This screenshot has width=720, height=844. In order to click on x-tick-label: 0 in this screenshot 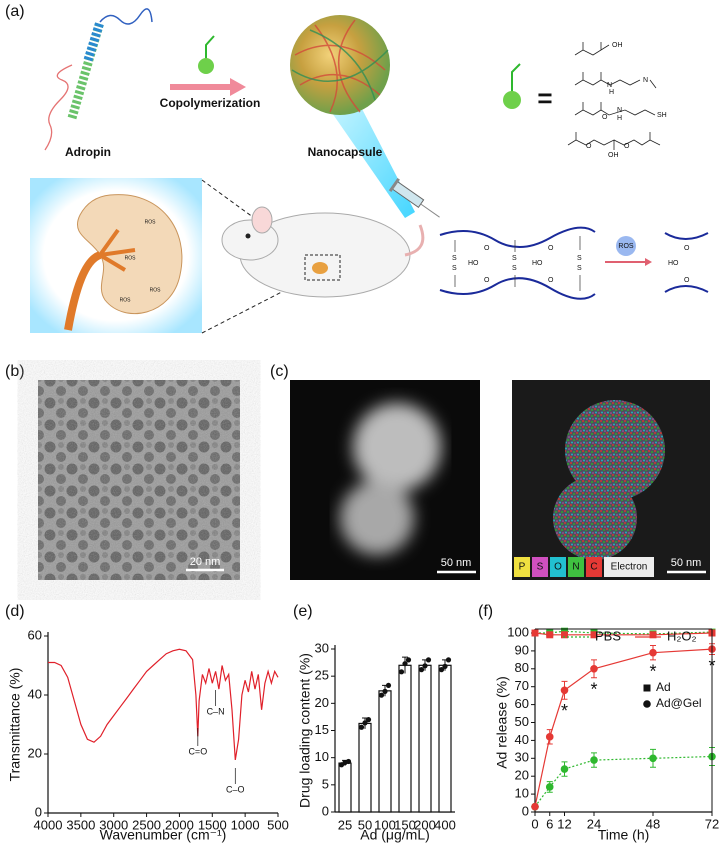, I will do `click(534, 823)`.